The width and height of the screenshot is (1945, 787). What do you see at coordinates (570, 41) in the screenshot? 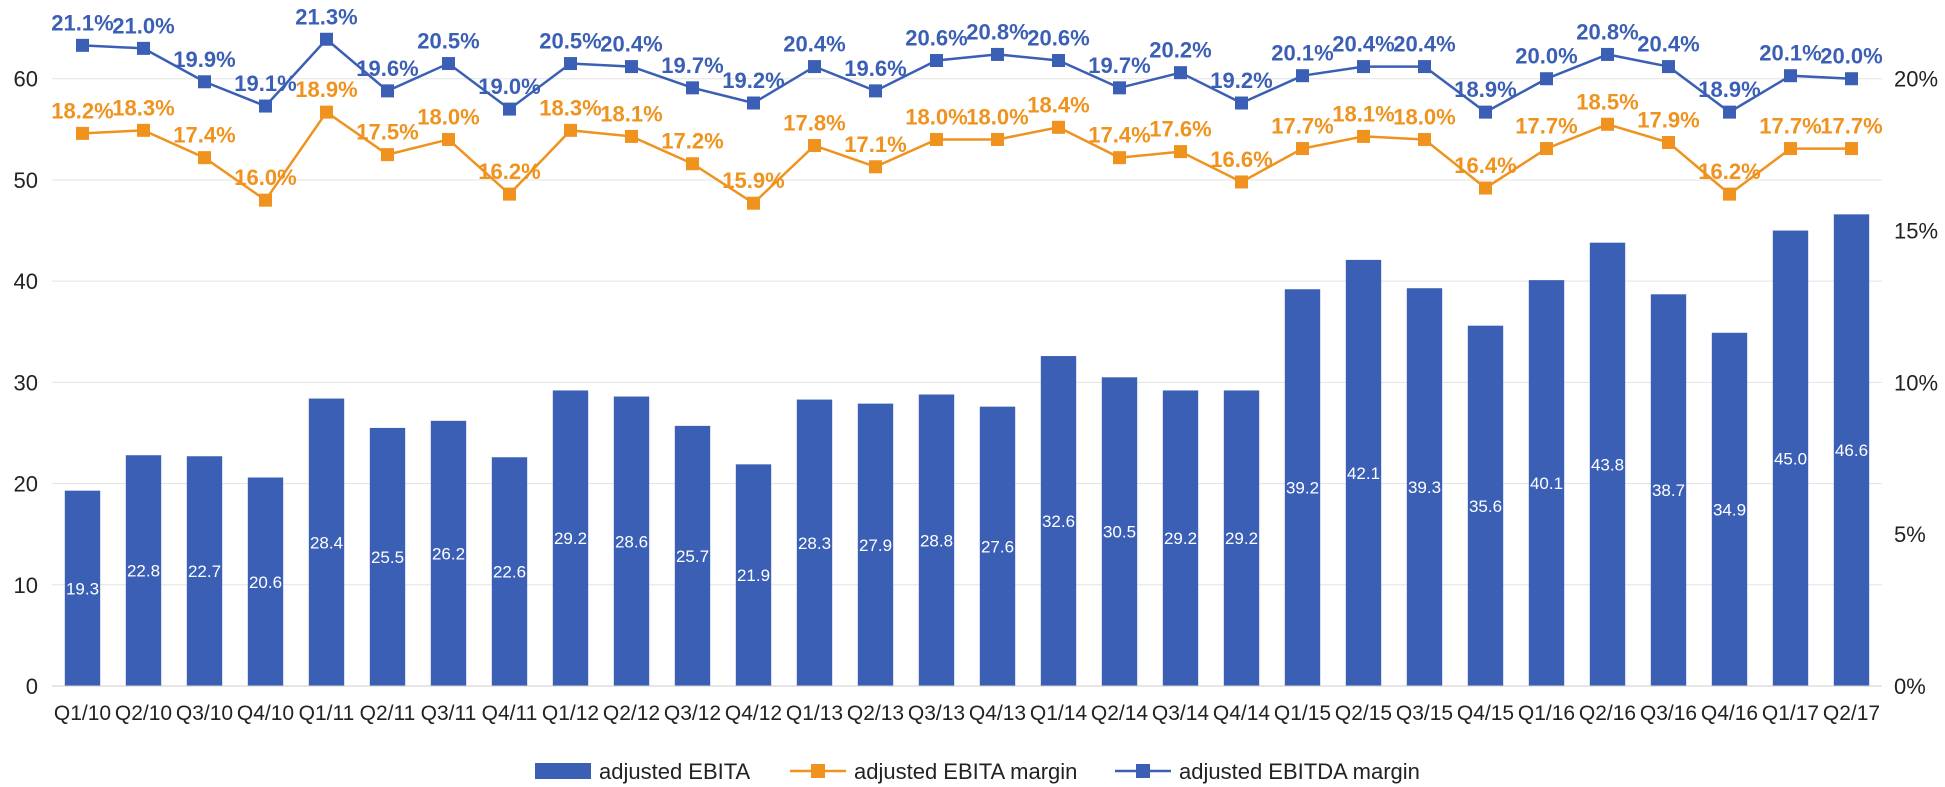
I see `label-adjusted-ebitda-margin-q1-12: 20.5%` at bounding box center [570, 41].